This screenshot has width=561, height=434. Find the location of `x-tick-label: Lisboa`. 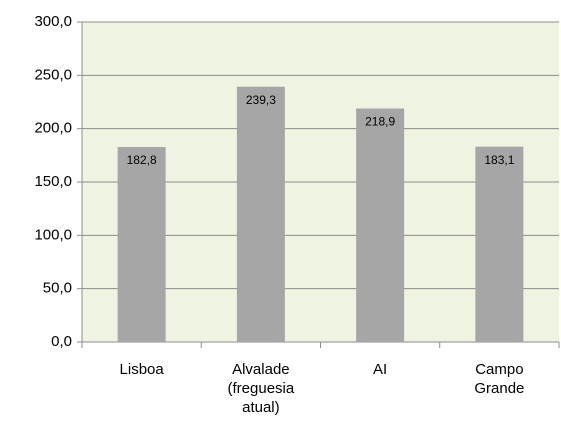

x-tick-label: Lisboa is located at coordinates (141, 369).